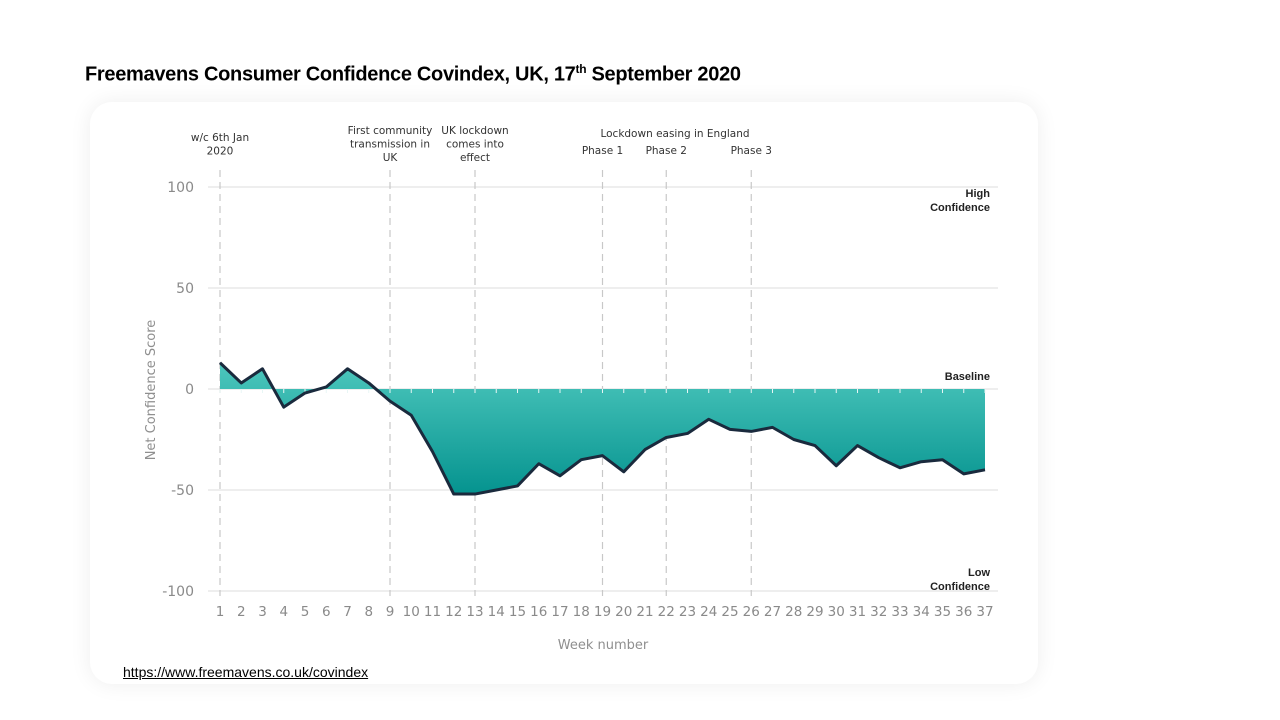 Image resolution: width=1280 pixels, height=720 pixels. What do you see at coordinates (674, 134) in the screenshot?
I see `lockdown-easing-annotation: Lockdown easing in England` at bounding box center [674, 134].